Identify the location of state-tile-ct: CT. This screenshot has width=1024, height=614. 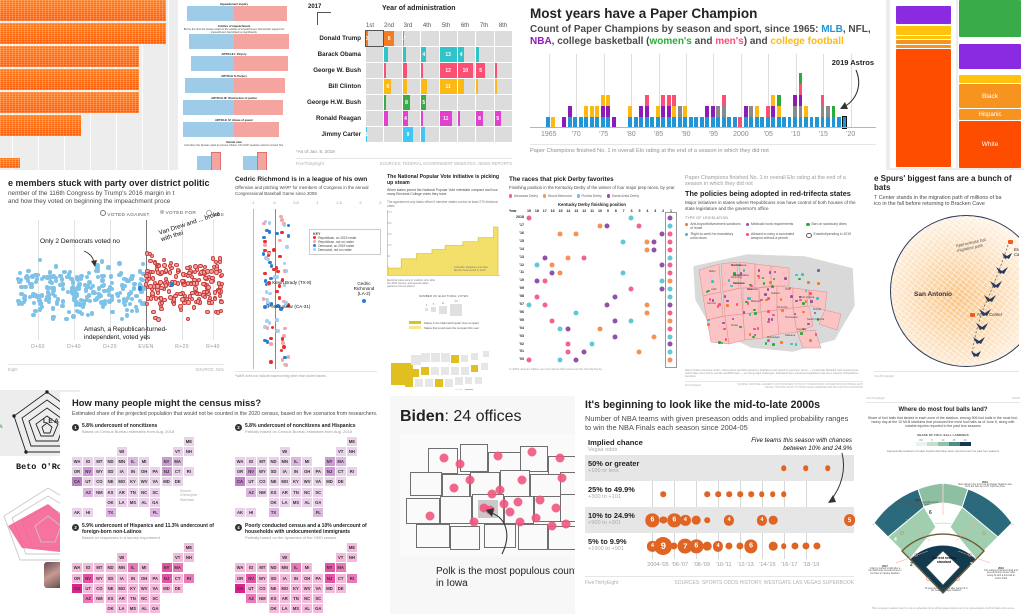
(177, 578).